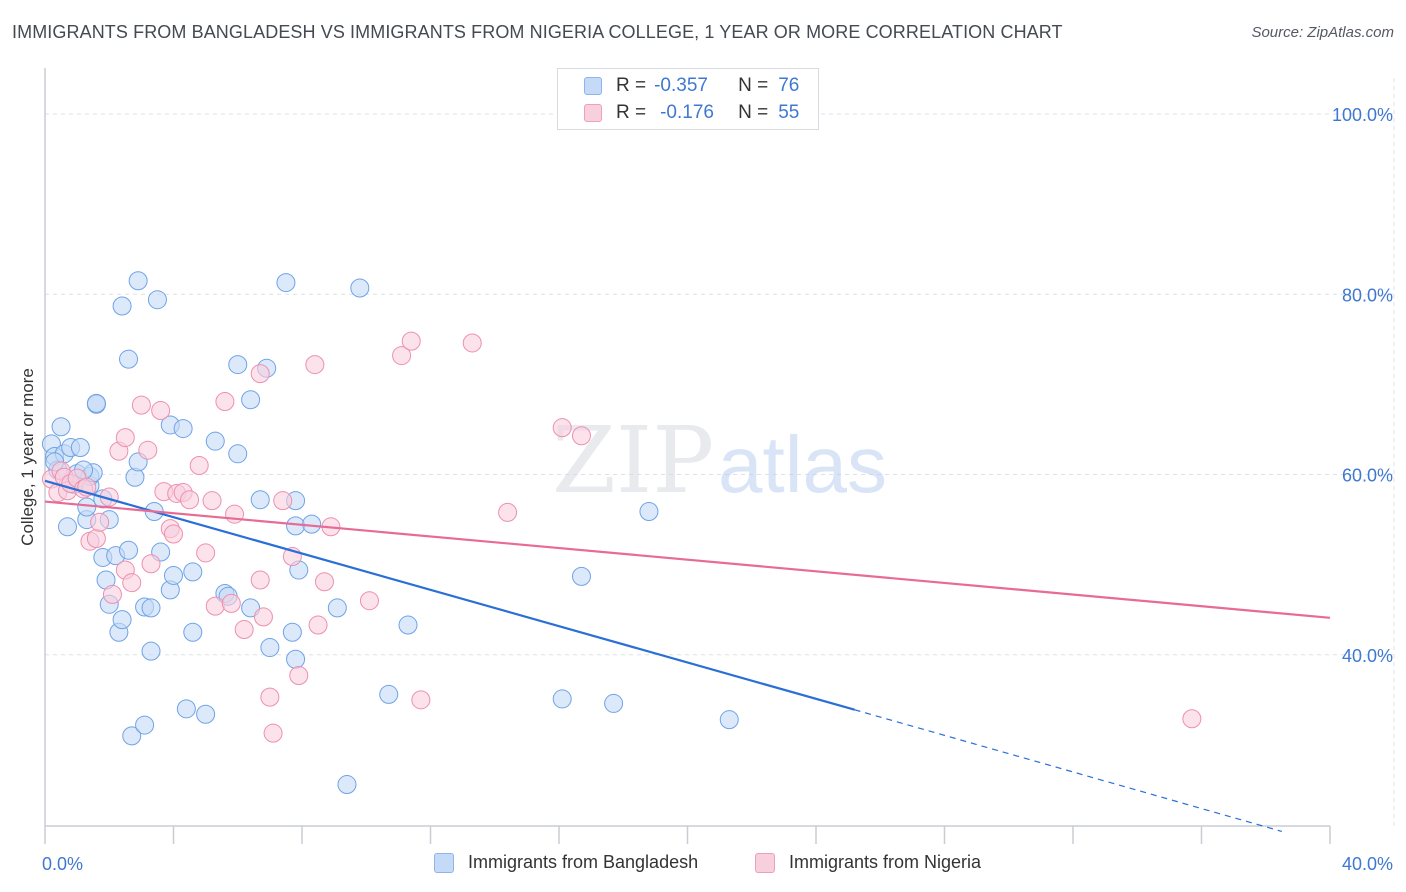 The image size is (1406, 892). Describe the element at coordinates (687, 559) in the screenshot. I see `trend-line-nigeria` at that location.